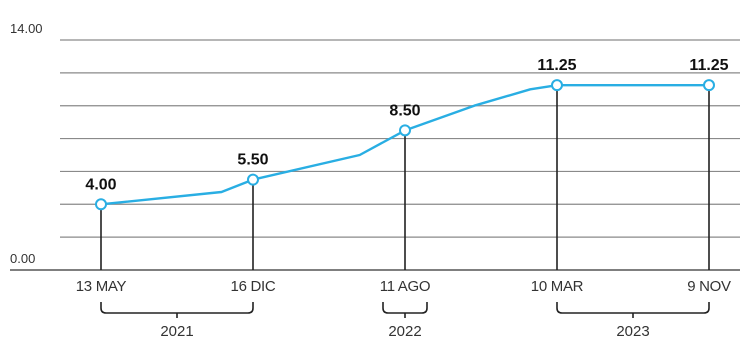 This screenshot has height=341, width=747. What do you see at coordinates (26, 28) in the screenshot?
I see `y-tick-label: 14.00` at bounding box center [26, 28].